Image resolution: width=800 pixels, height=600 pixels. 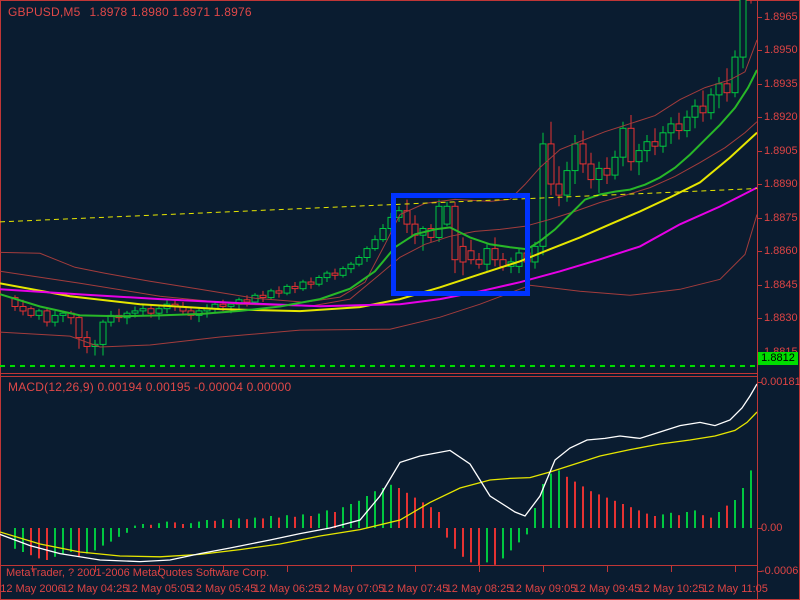 What do you see at coordinates (460, 244) in the screenshot?
I see `annotation-rectangle` at bounding box center [460, 244].